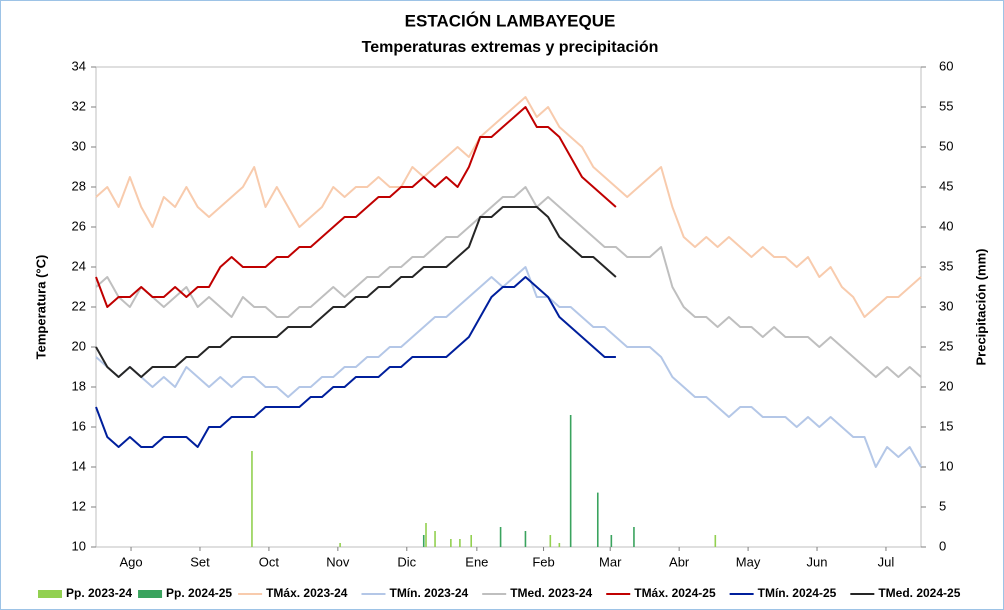 The height and width of the screenshot is (610, 1004). Describe the element at coordinates (946, 65) in the screenshot. I see `y2-tick-label: 60` at that location.